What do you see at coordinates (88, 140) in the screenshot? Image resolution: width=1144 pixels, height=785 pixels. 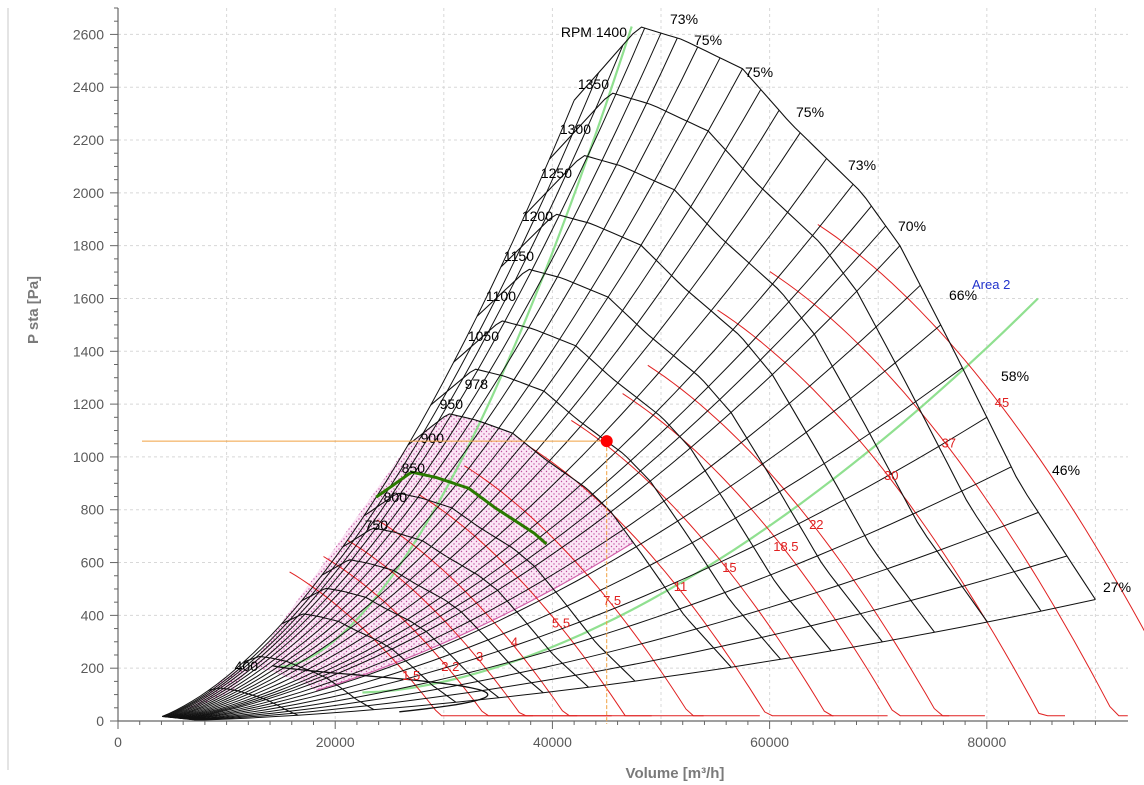 I see `y-tick-label: 2200` at bounding box center [88, 140].